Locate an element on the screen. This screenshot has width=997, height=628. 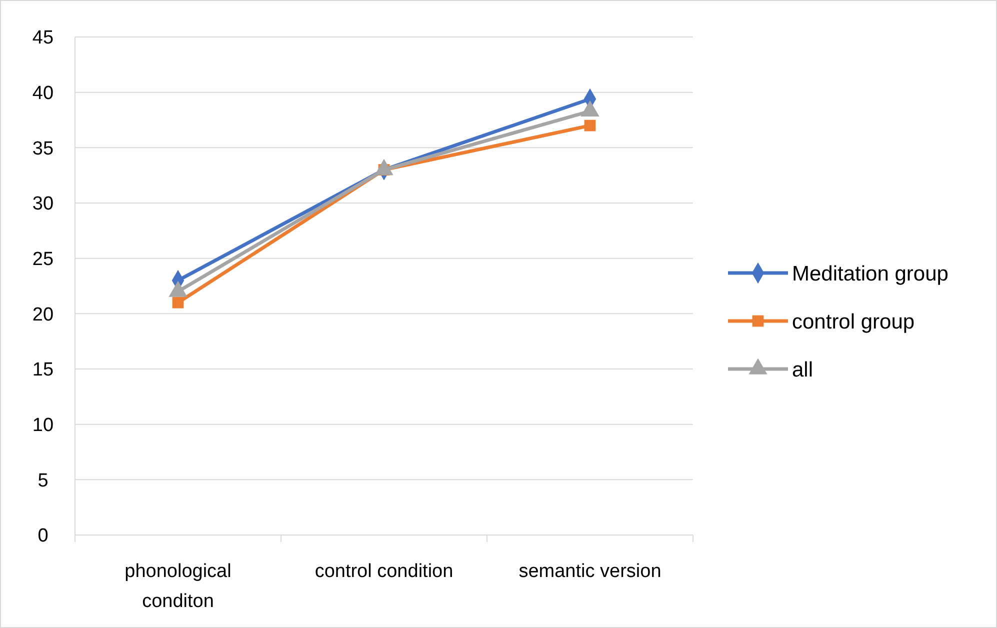
y-tick-label: 15 is located at coordinates (43, 370).